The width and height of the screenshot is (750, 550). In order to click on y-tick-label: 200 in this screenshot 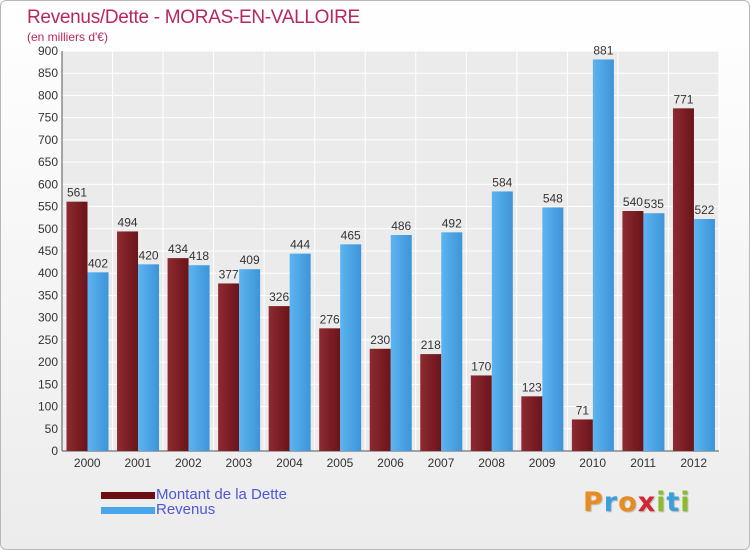, I will do `click(48, 362)`.